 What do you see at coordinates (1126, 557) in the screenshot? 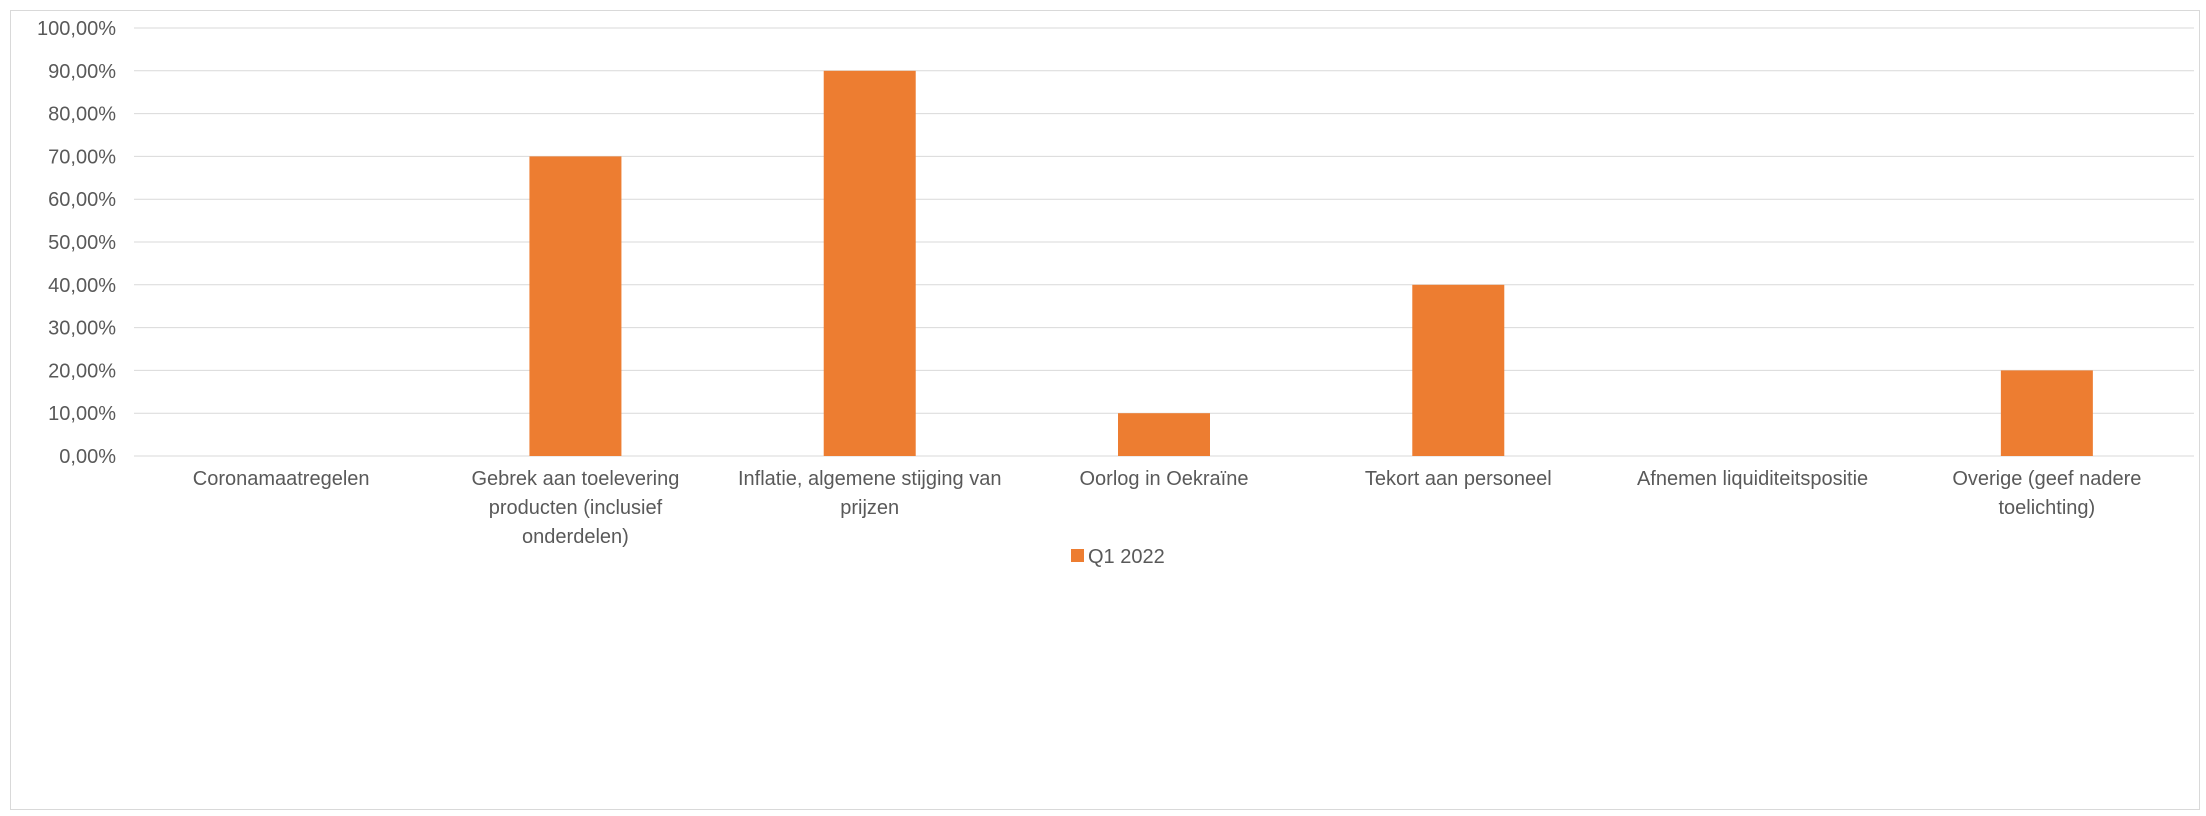
I see `legend-label: Q1 2022` at bounding box center [1126, 557].